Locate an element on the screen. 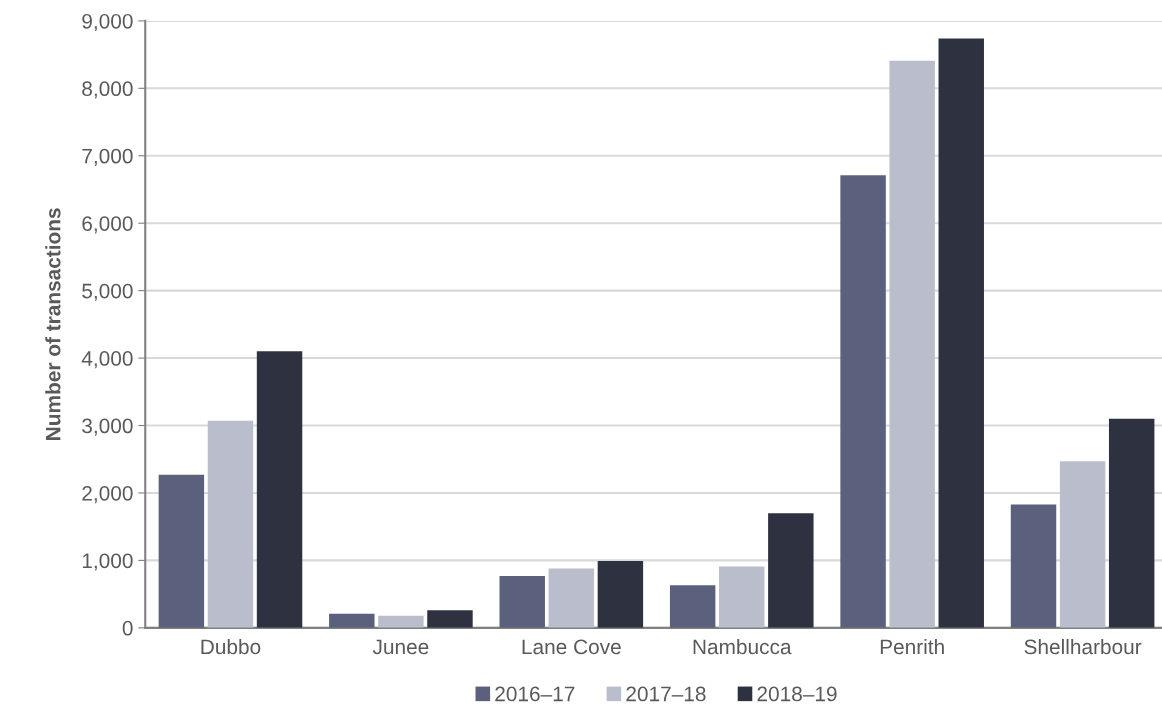 The image size is (1162, 720). y-tick-label: 2,000 is located at coordinates (107, 494).